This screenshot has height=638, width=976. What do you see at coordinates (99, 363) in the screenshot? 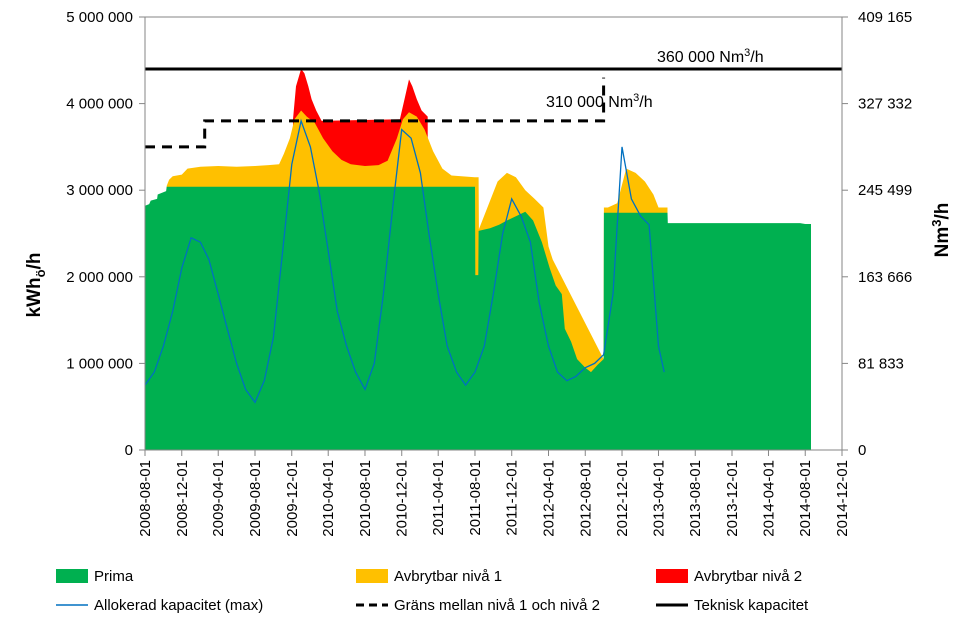
I see `y-left-tick-label: 1 000 000` at bounding box center [99, 363].